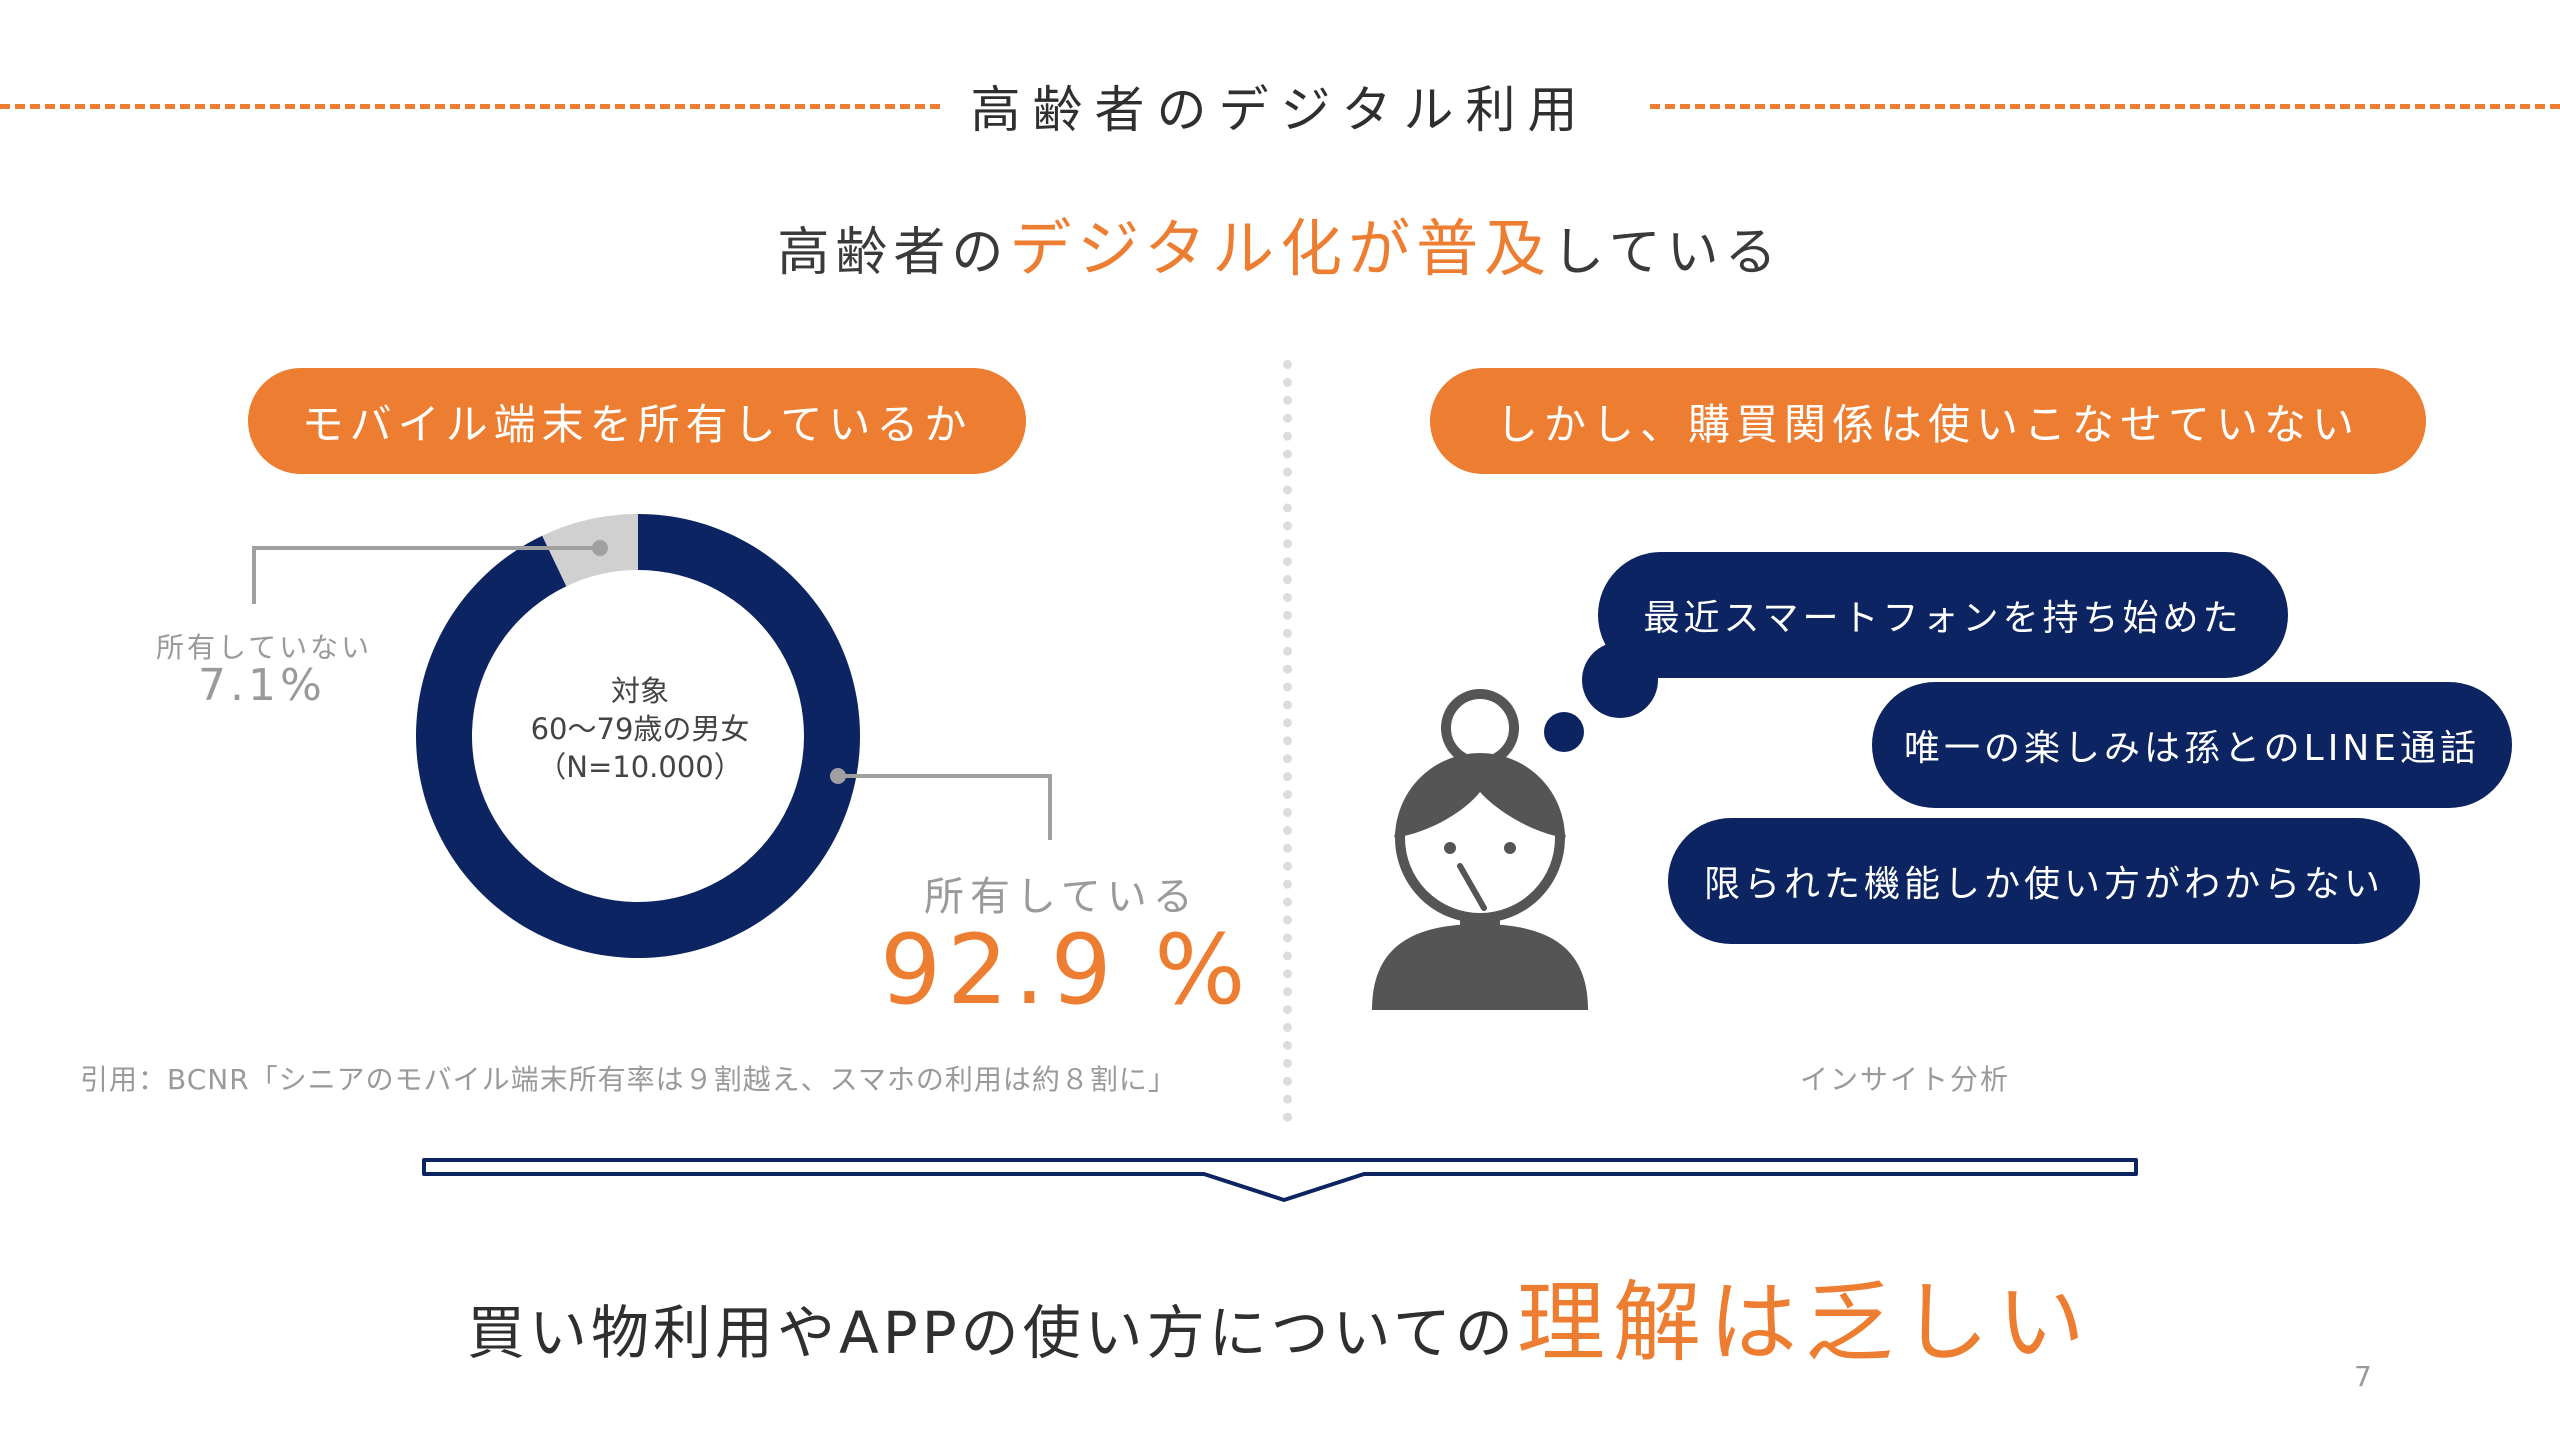 Image resolution: width=2560 pixels, height=1440 pixels. What do you see at coordinates (1280, 110) in the screenshot?
I see `page-title: 高齢者のデジタル利用` at bounding box center [1280, 110].